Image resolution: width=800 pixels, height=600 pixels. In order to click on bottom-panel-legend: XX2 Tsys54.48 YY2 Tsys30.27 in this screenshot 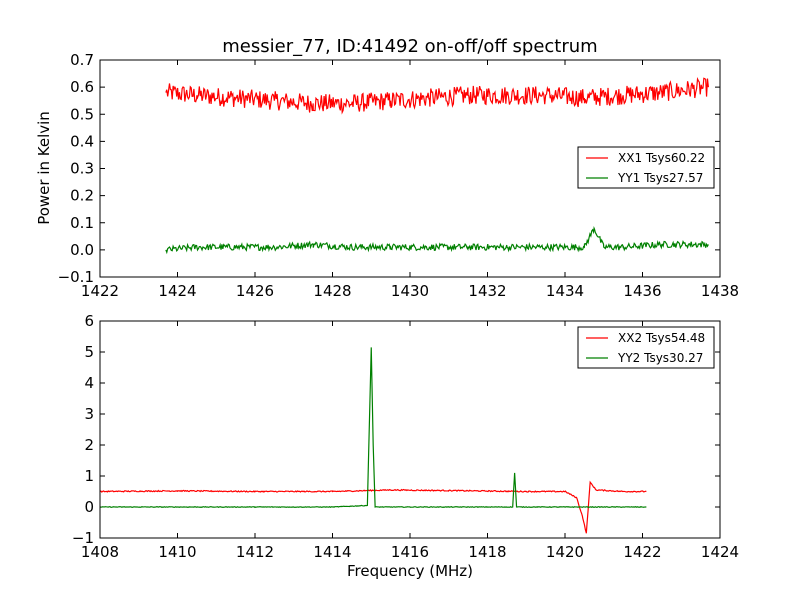, I will do `click(646, 347)`.